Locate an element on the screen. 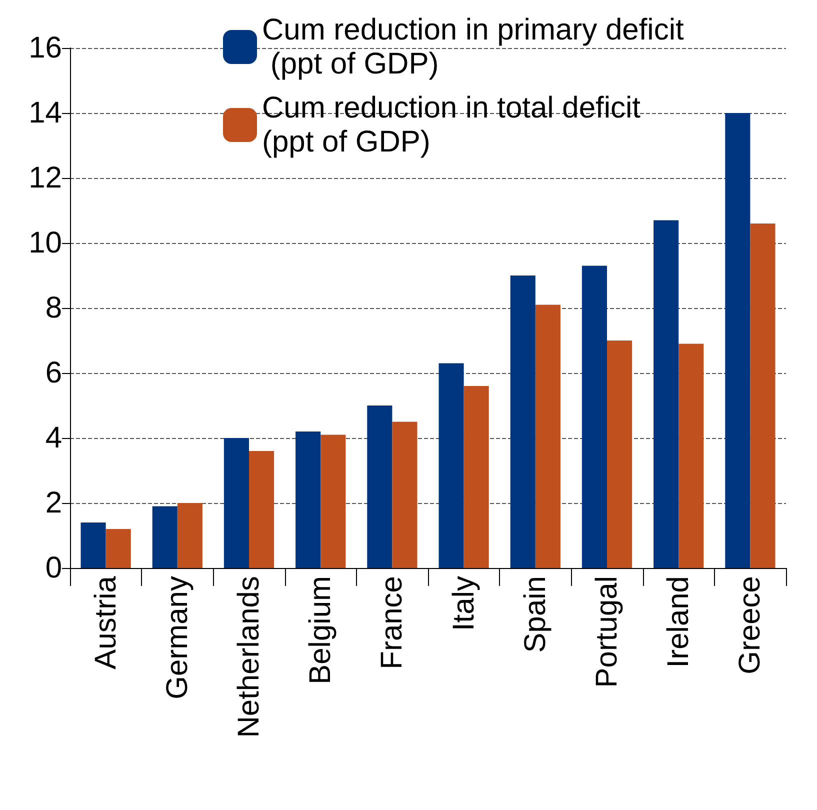  x-tick-label: Italy is located at coordinates (463, 604).